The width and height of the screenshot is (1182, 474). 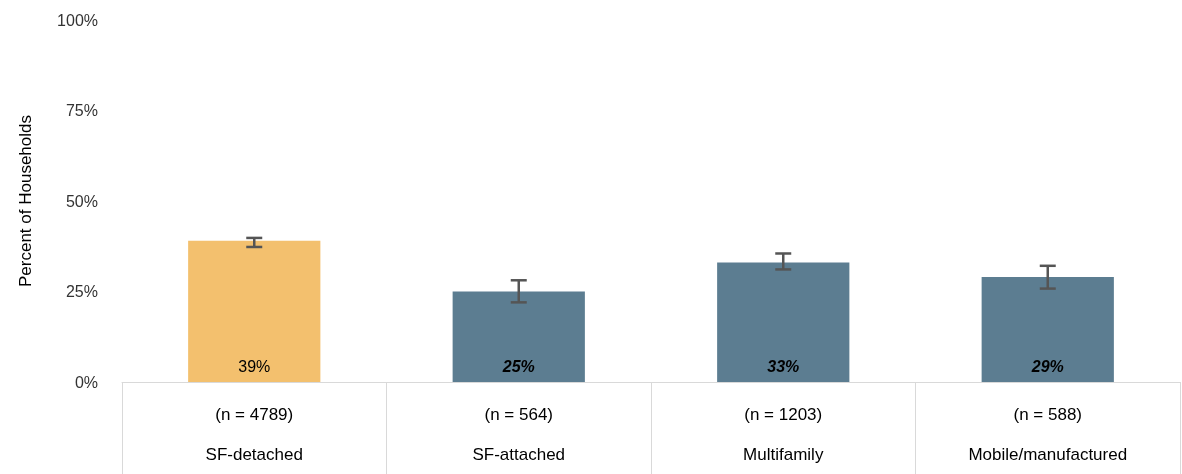 What do you see at coordinates (1047, 366) in the screenshot?
I see `data-label: 29%` at bounding box center [1047, 366].